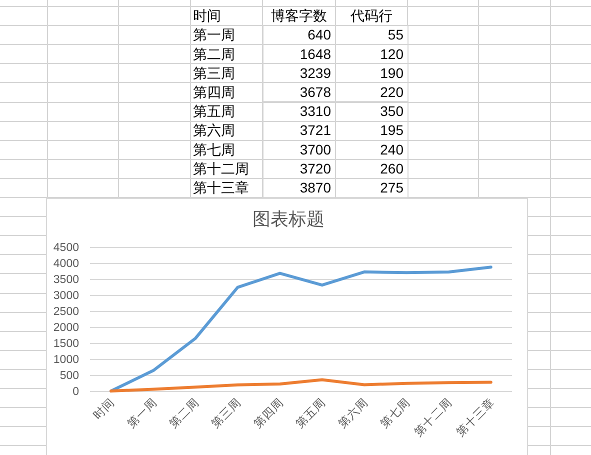  Describe the element at coordinates (392, 149) in the screenshot. I see `data-label: 240` at that location.